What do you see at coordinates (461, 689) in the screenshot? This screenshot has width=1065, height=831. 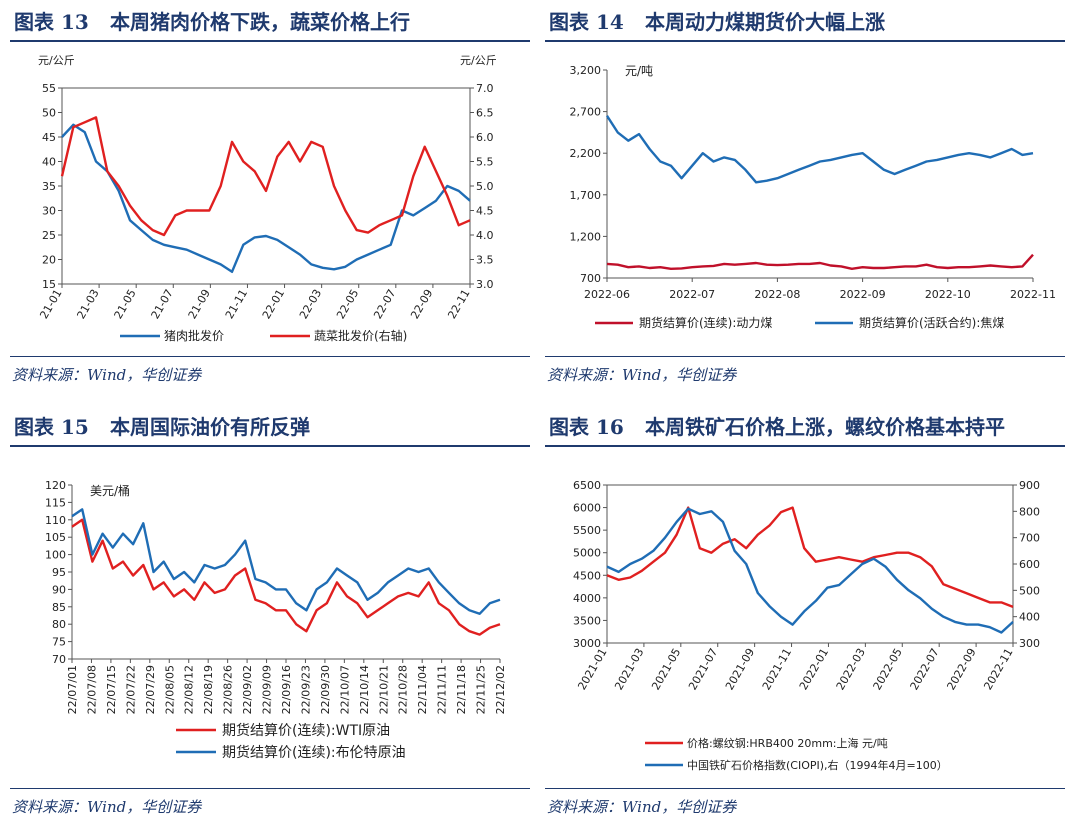 I see `x-tick-label: 22/11/18` at bounding box center [461, 689].